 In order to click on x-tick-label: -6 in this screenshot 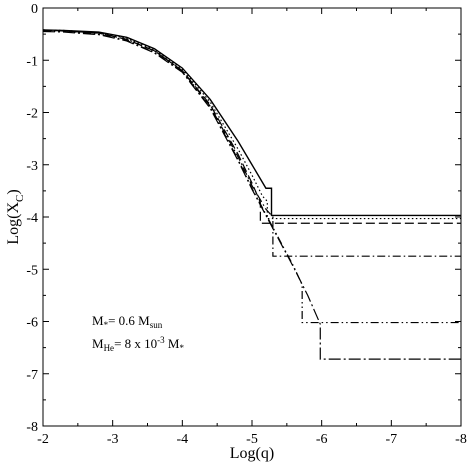, I will do `click(322, 439)`.